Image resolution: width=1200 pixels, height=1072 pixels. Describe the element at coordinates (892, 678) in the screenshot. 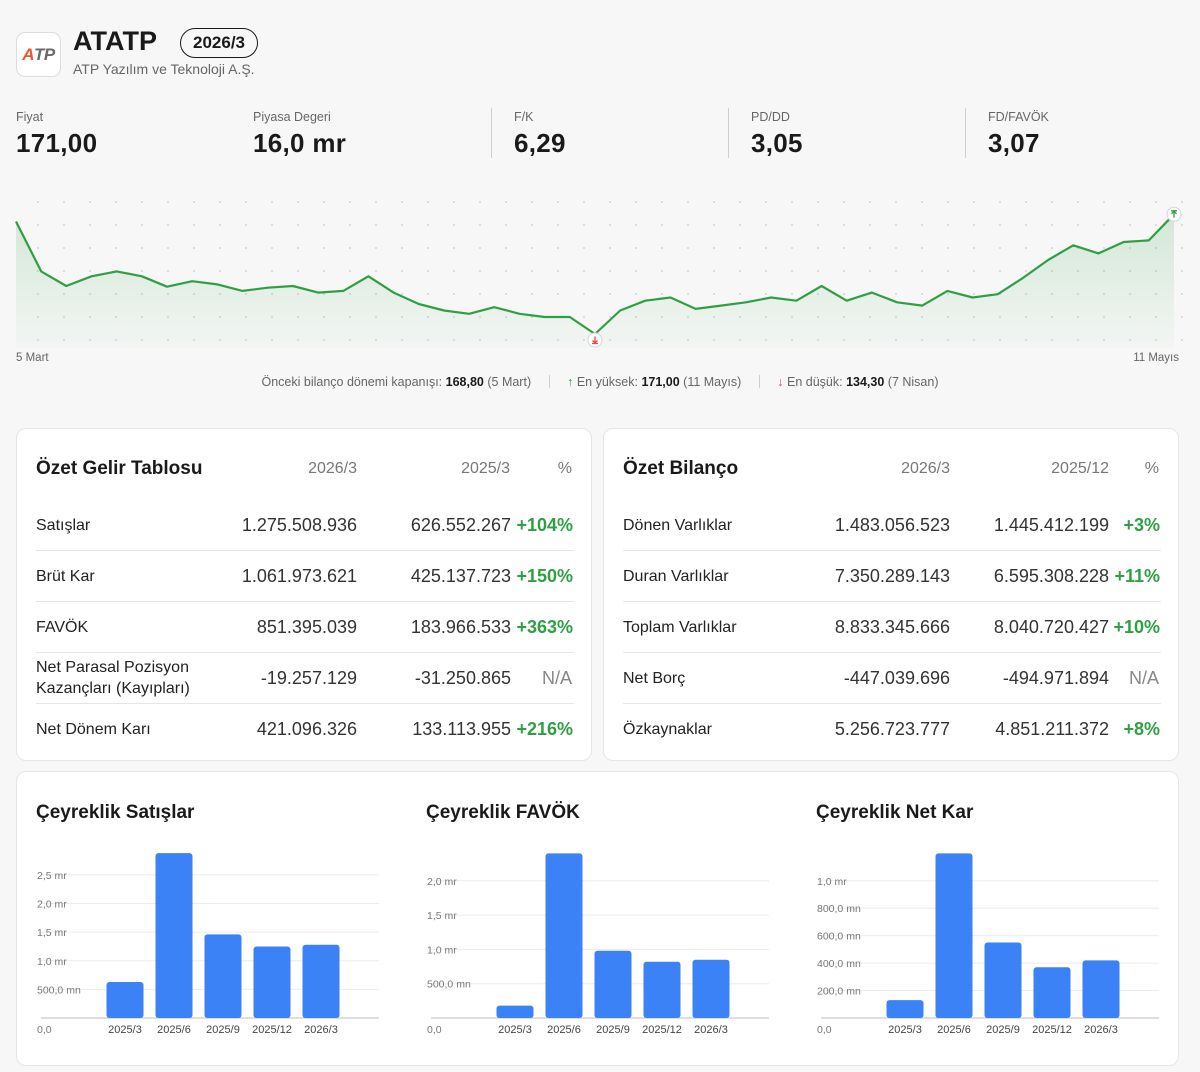

I see `table-row: Net Borç -447.039.696 -494.971.894 N/A` at that location.